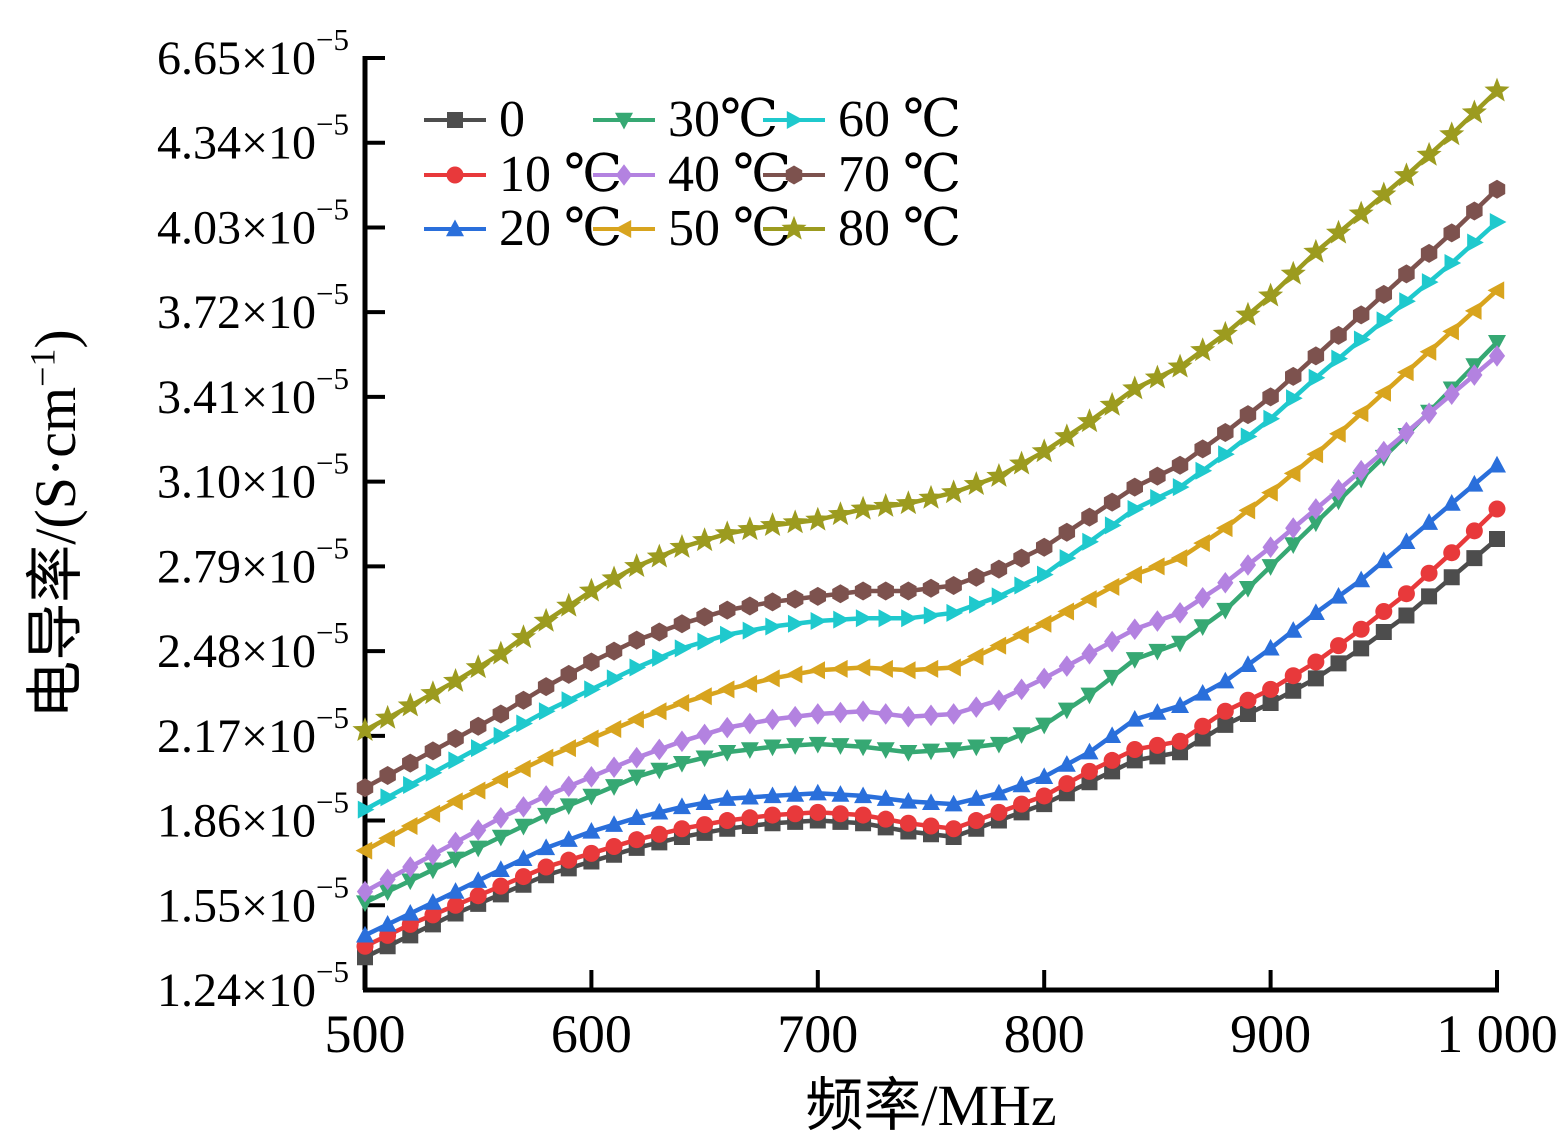 The height and width of the screenshot is (1142, 1568). I want to click on legend-label: 60 ℃, so click(900, 119).